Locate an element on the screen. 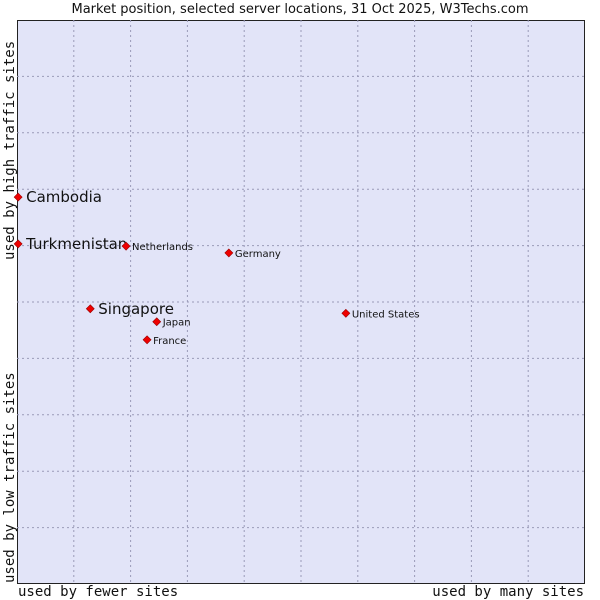 This screenshot has width=600, height=600. data-label-turkmenistan: Turkmenistan is located at coordinates (76, 244).